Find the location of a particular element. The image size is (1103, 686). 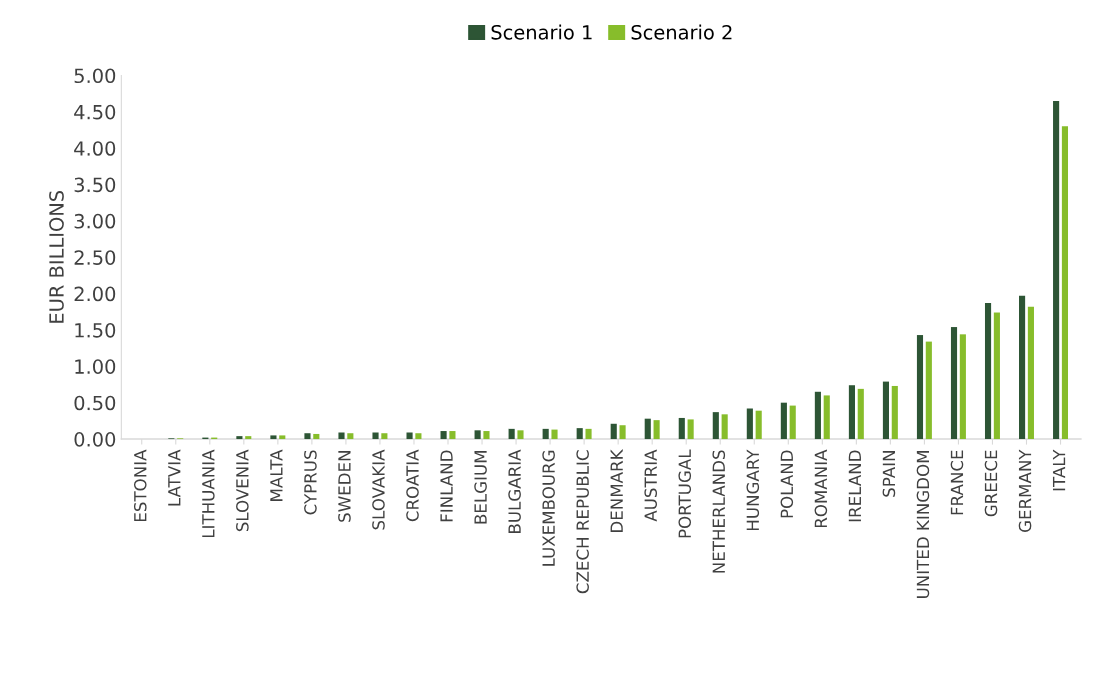

y-tick-label: 0.50 is located at coordinates (95, 403).